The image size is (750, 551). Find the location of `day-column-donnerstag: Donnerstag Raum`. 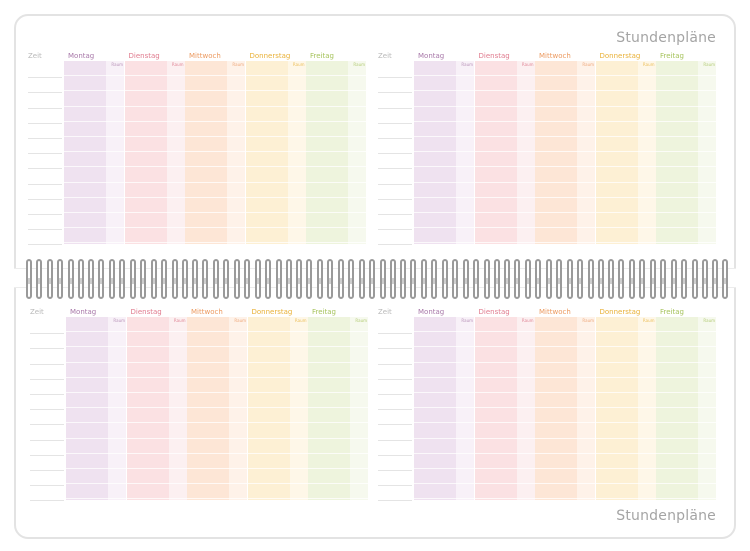

day-column-donnerstag: Donnerstag Raum is located at coordinates (277, 403).